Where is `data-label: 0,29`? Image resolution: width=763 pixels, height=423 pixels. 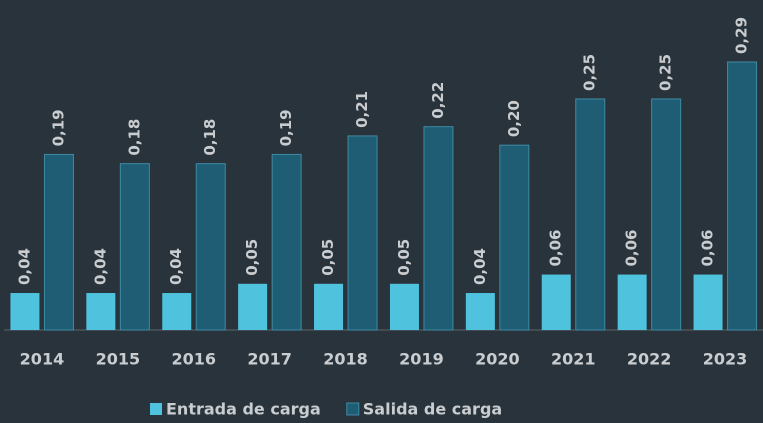
data-label: 0,29 is located at coordinates (742, 35).